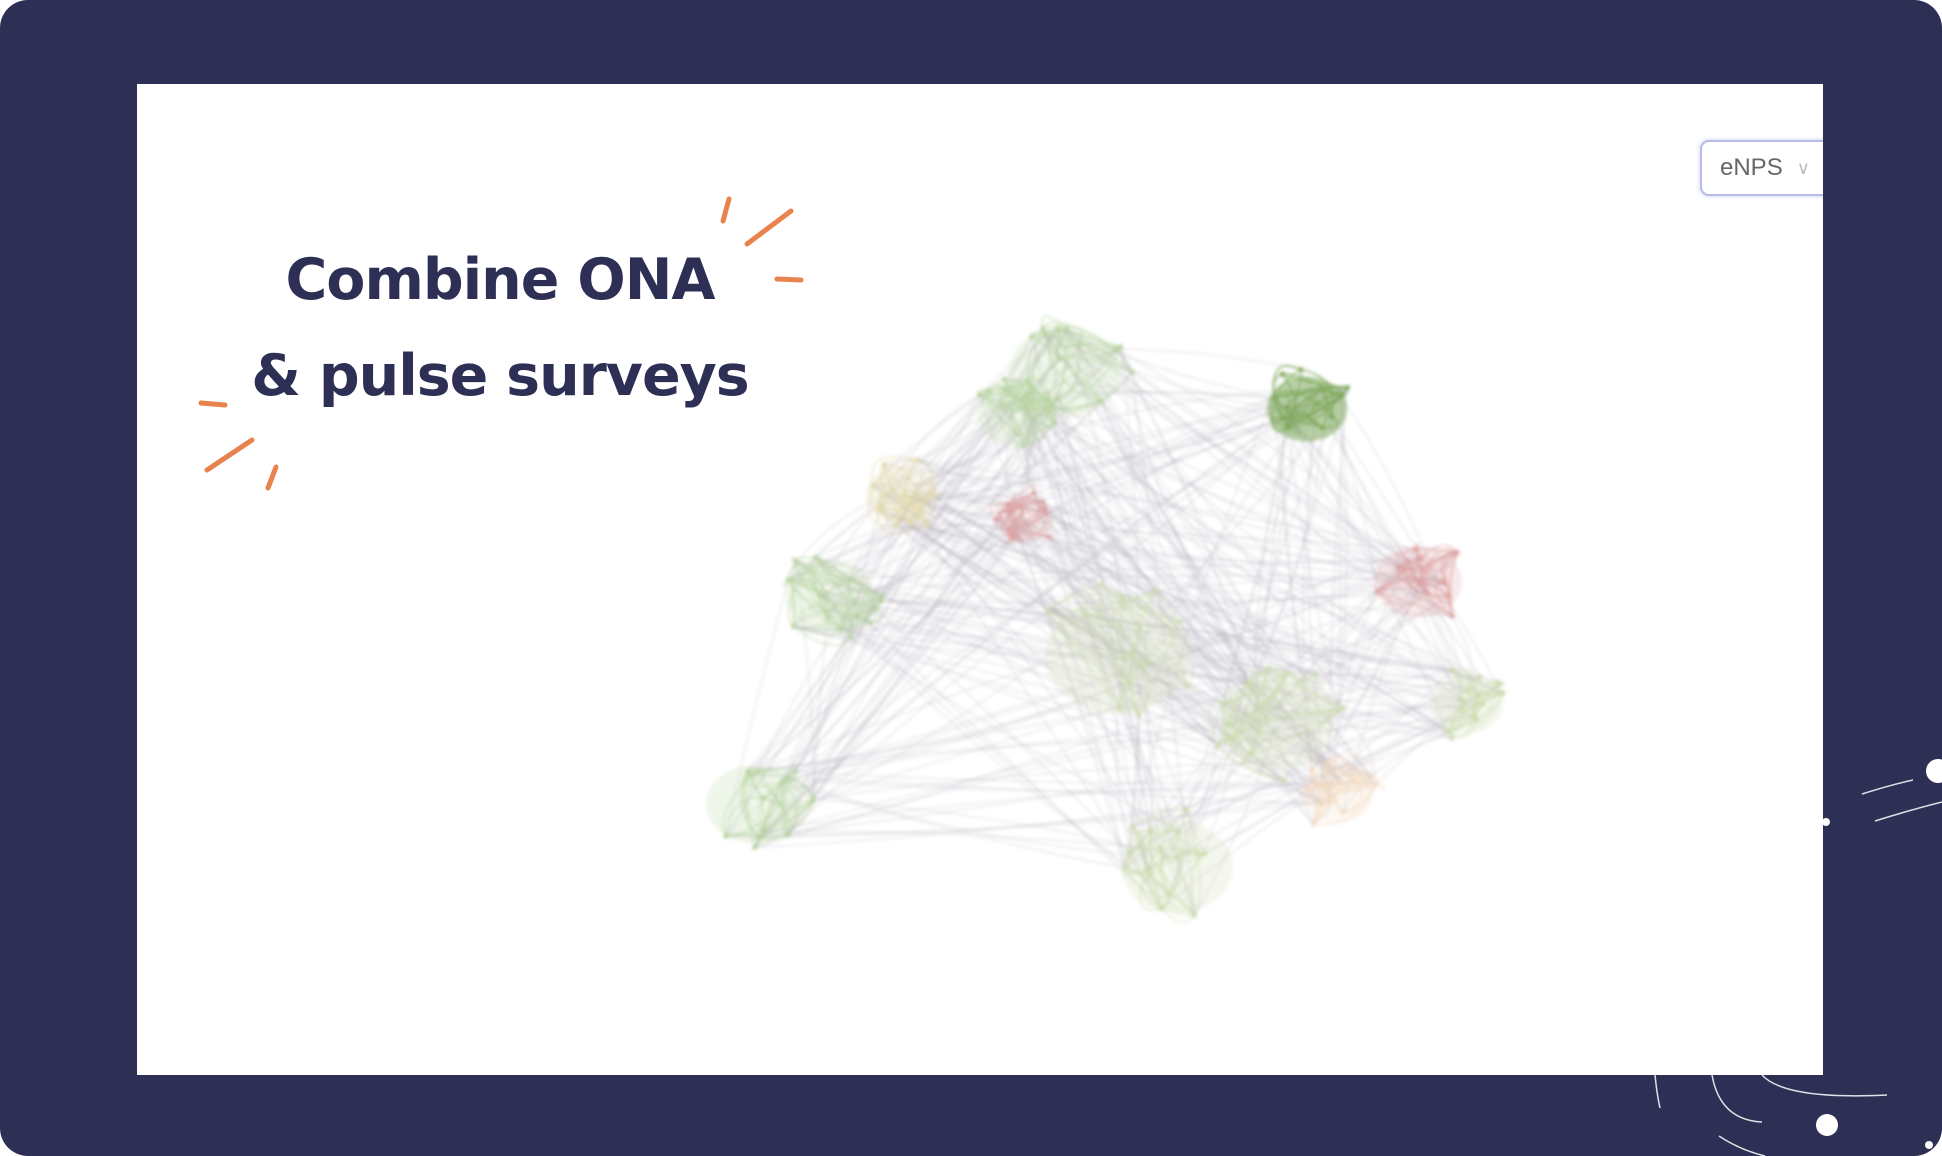 The height and width of the screenshot is (1156, 1942). What do you see at coordinates (500, 280) in the screenshot?
I see `headline-line-1: Combine ONA` at bounding box center [500, 280].